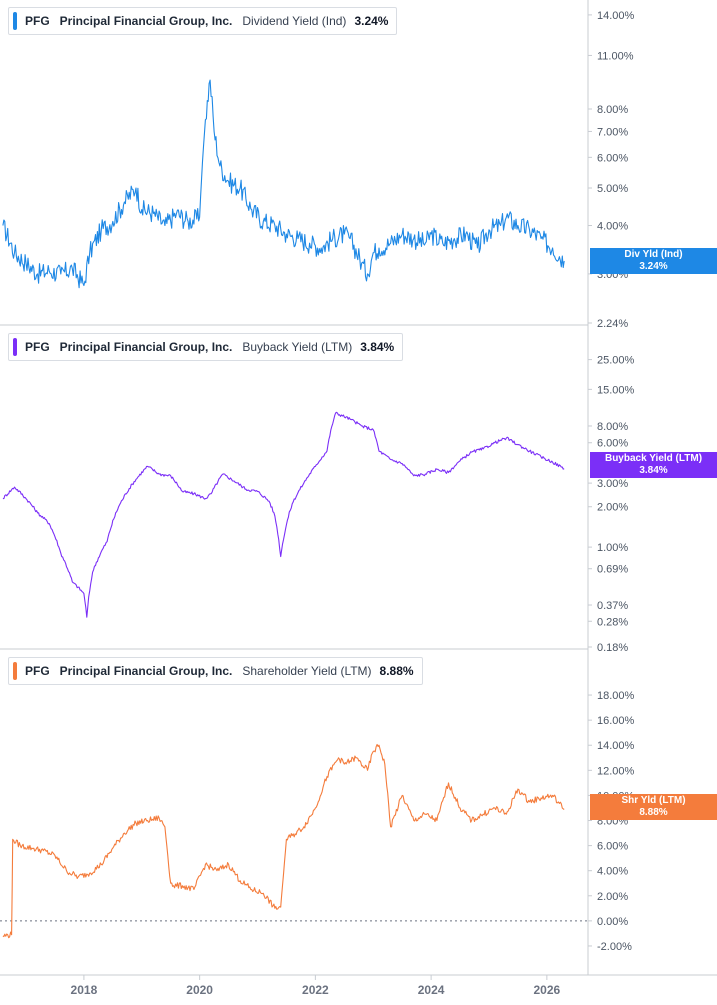 This screenshot has width=717, height=1005. Describe the element at coordinates (612, 570) in the screenshot. I see `y-tick-label: 0.69%` at that location.